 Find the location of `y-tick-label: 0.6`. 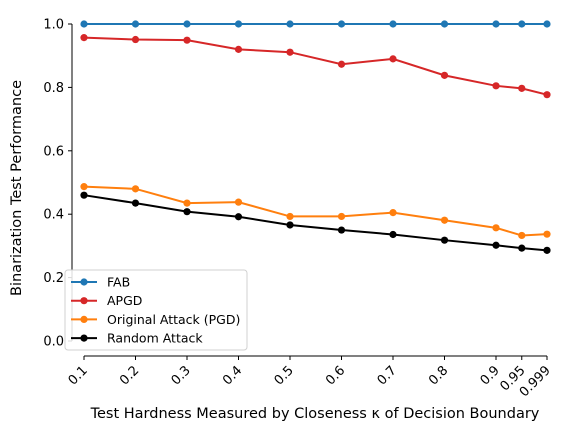

y-tick-label: 0.6 is located at coordinates (53, 151).